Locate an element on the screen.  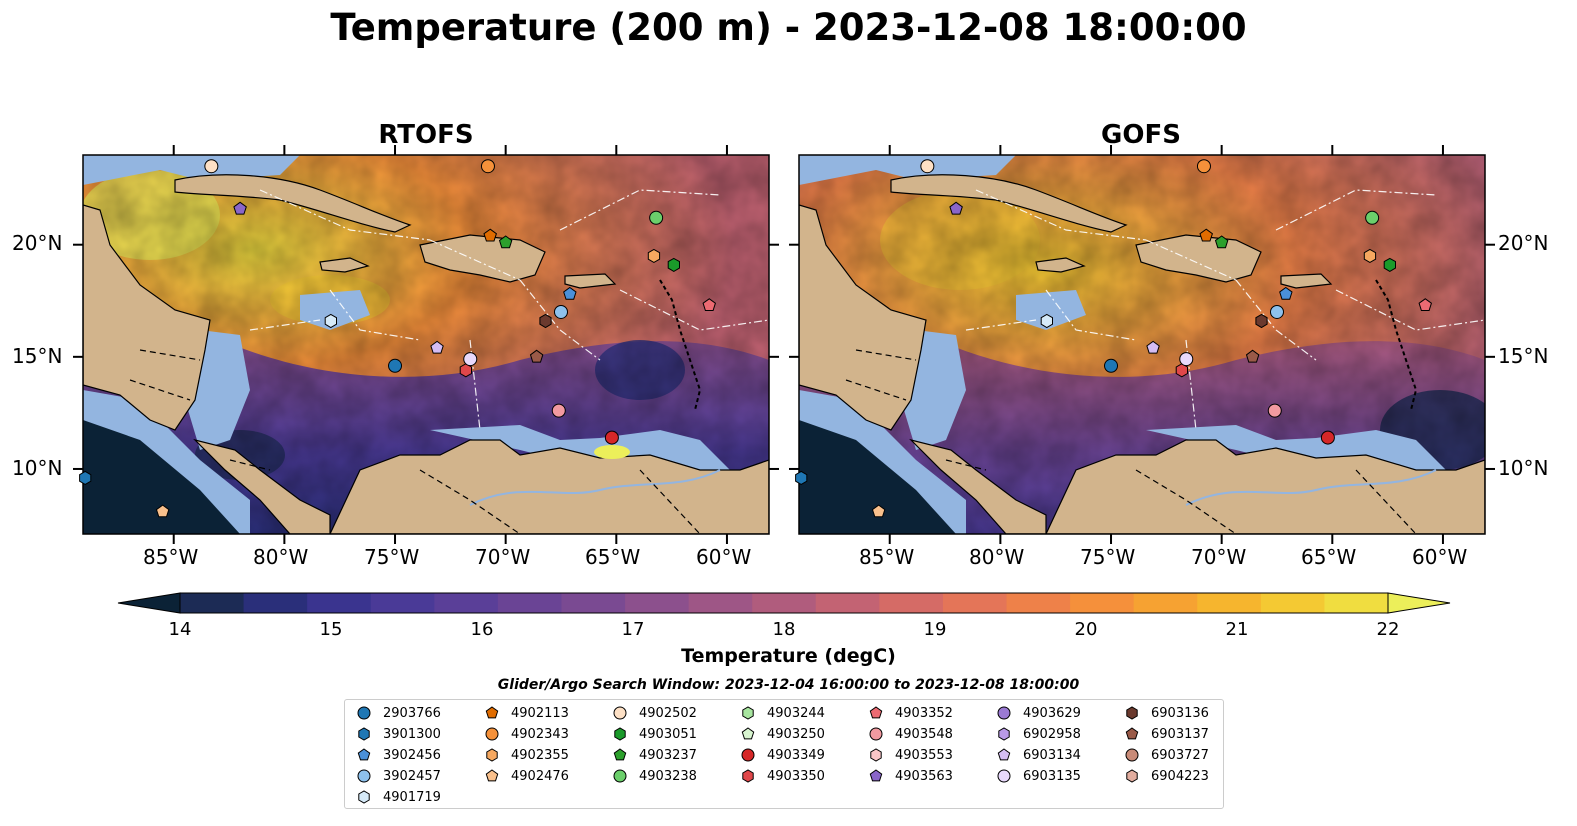
legend-label: 3901300 is located at coordinates (412, 734).